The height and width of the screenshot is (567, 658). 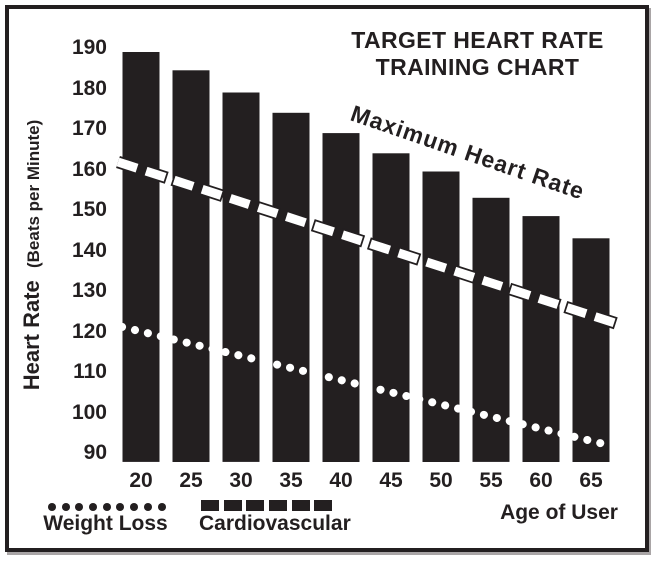 What do you see at coordinates (441, 480) in the screenshot?
I see `x-tick-50: 50` at bounding box center [441, 480].